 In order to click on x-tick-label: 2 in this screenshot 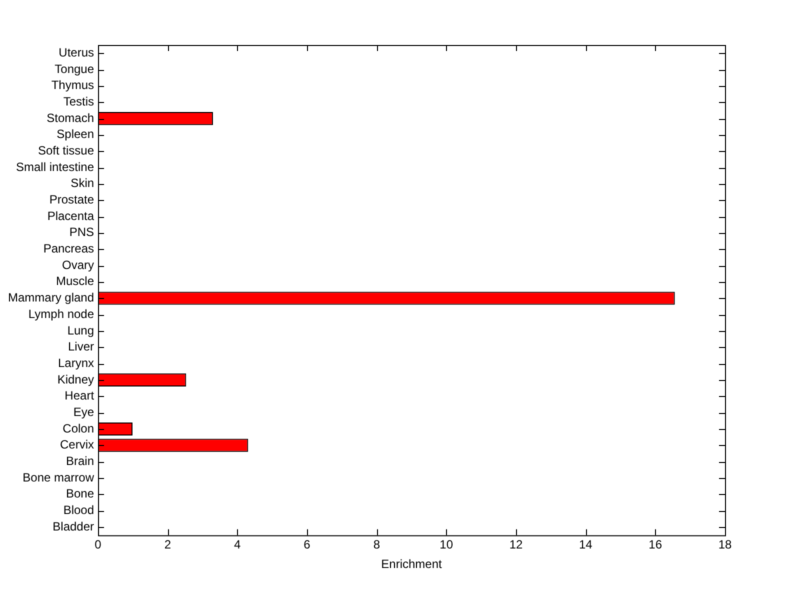, I will do `click(168, 545)`.